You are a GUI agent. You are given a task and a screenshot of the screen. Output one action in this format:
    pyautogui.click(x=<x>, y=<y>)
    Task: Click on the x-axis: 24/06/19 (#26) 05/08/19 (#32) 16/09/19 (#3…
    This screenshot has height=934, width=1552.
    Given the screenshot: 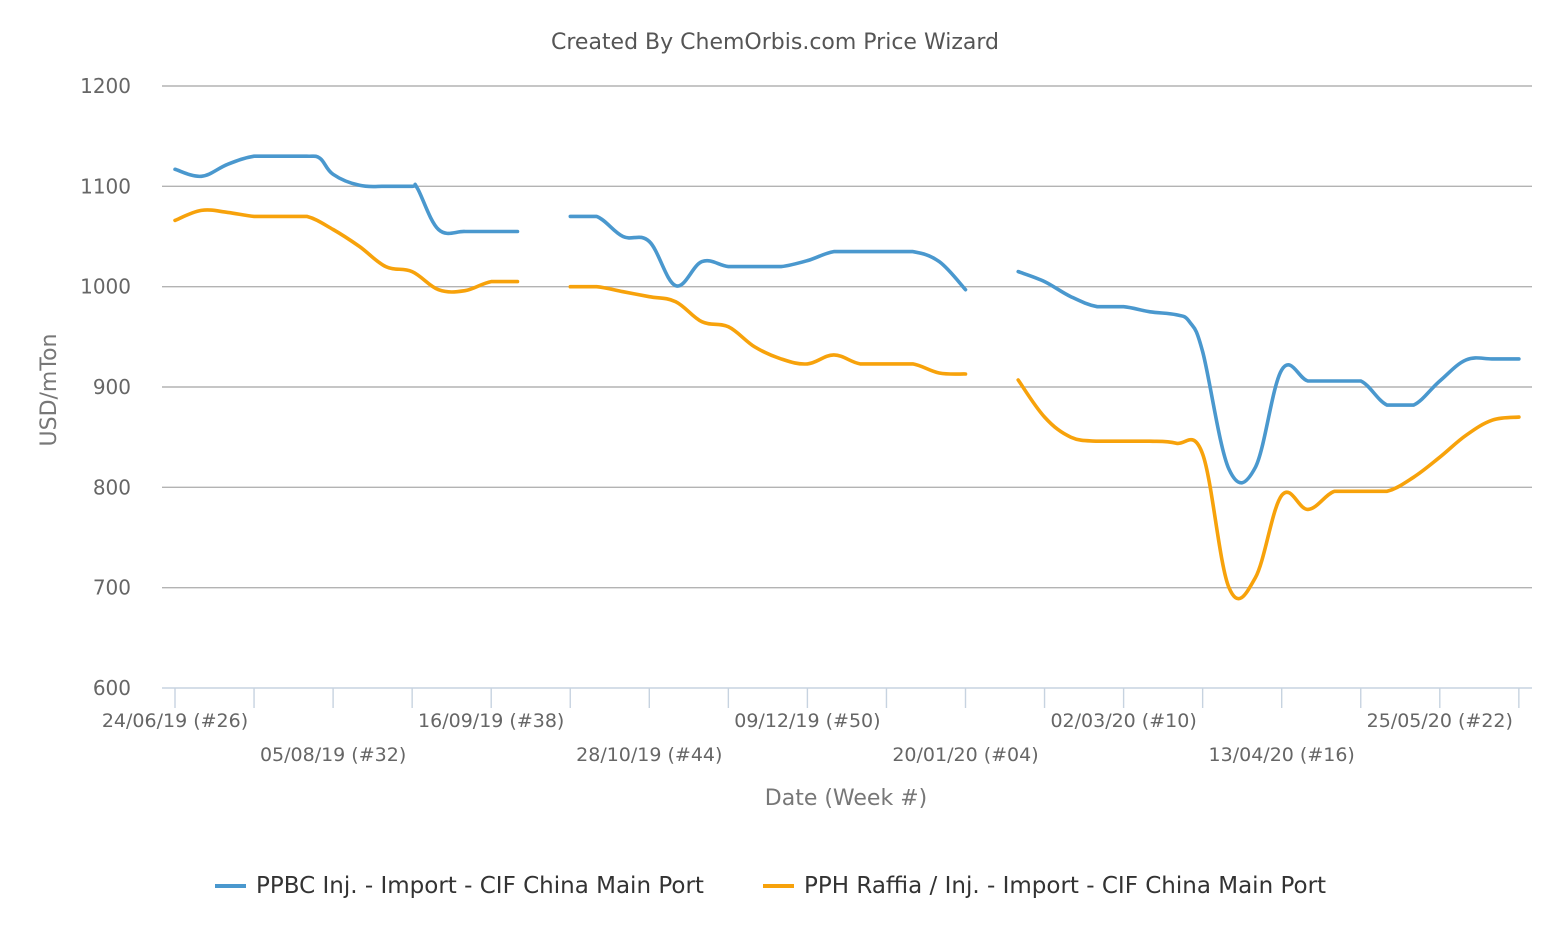 What is the action you would take?
    pyautogui.click(x=817, y=726)
    